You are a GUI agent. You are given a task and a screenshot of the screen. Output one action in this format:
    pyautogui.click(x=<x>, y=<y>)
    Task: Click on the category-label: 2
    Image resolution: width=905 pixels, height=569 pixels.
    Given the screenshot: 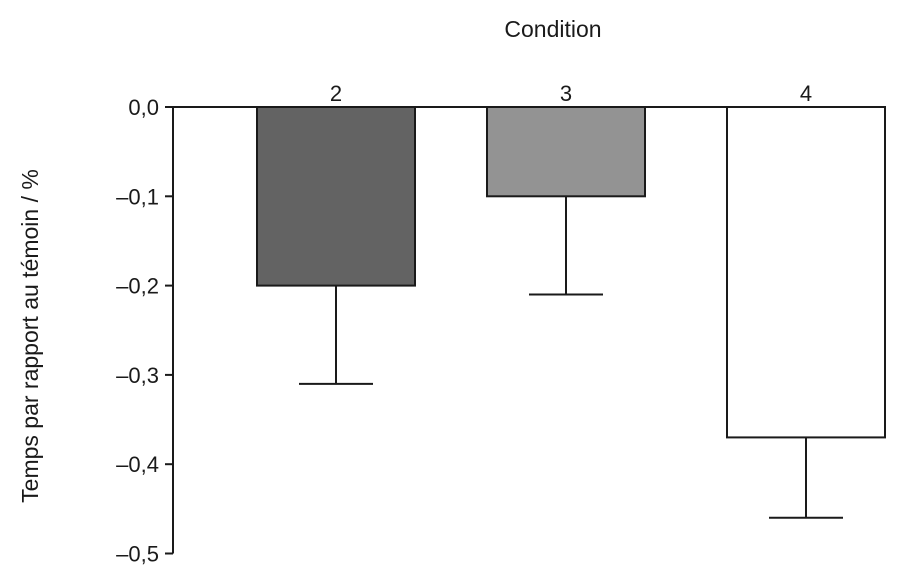 What is the action you would take?
    pyautogui.click(x=336, y=93)
    